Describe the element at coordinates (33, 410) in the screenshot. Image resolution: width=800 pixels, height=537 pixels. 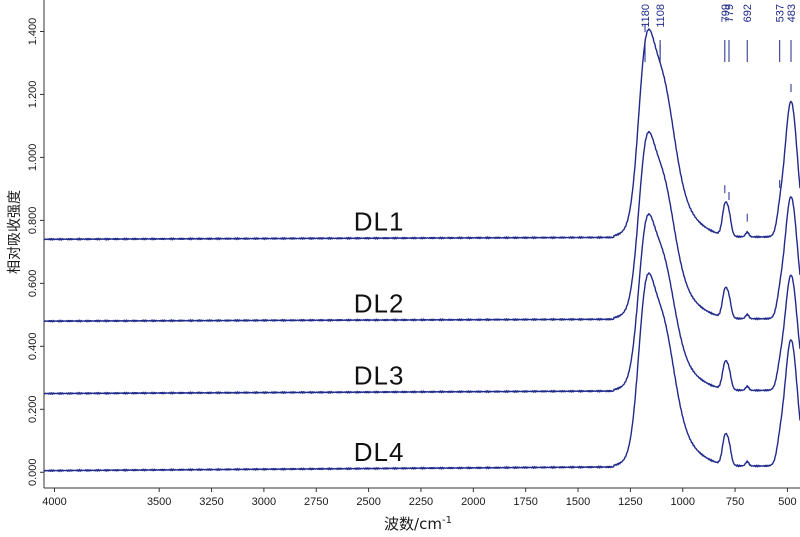
I see `y-tick-label: 0.200` at that location.